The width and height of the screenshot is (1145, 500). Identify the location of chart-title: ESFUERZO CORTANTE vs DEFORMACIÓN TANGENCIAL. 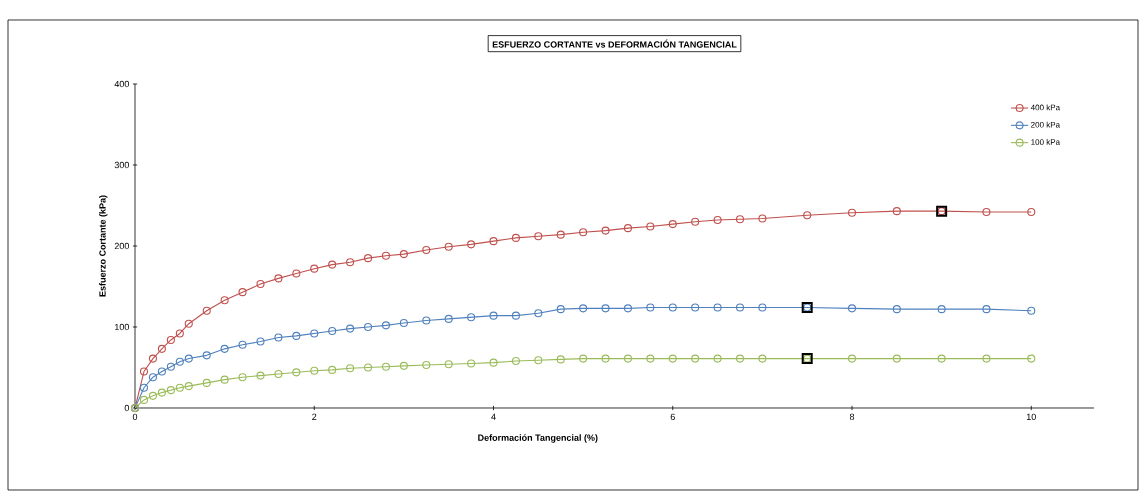
(614, 43).